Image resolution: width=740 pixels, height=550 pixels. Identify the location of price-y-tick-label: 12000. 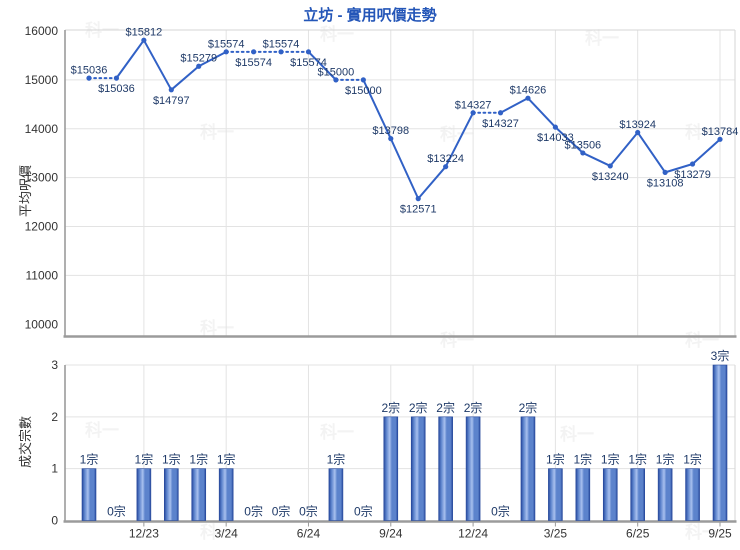
(42, 227).